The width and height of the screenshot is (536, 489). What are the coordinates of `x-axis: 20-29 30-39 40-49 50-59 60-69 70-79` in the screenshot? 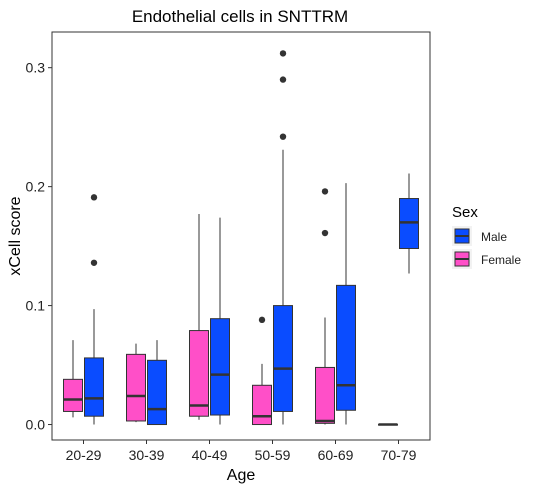 It's located at (241, 451).